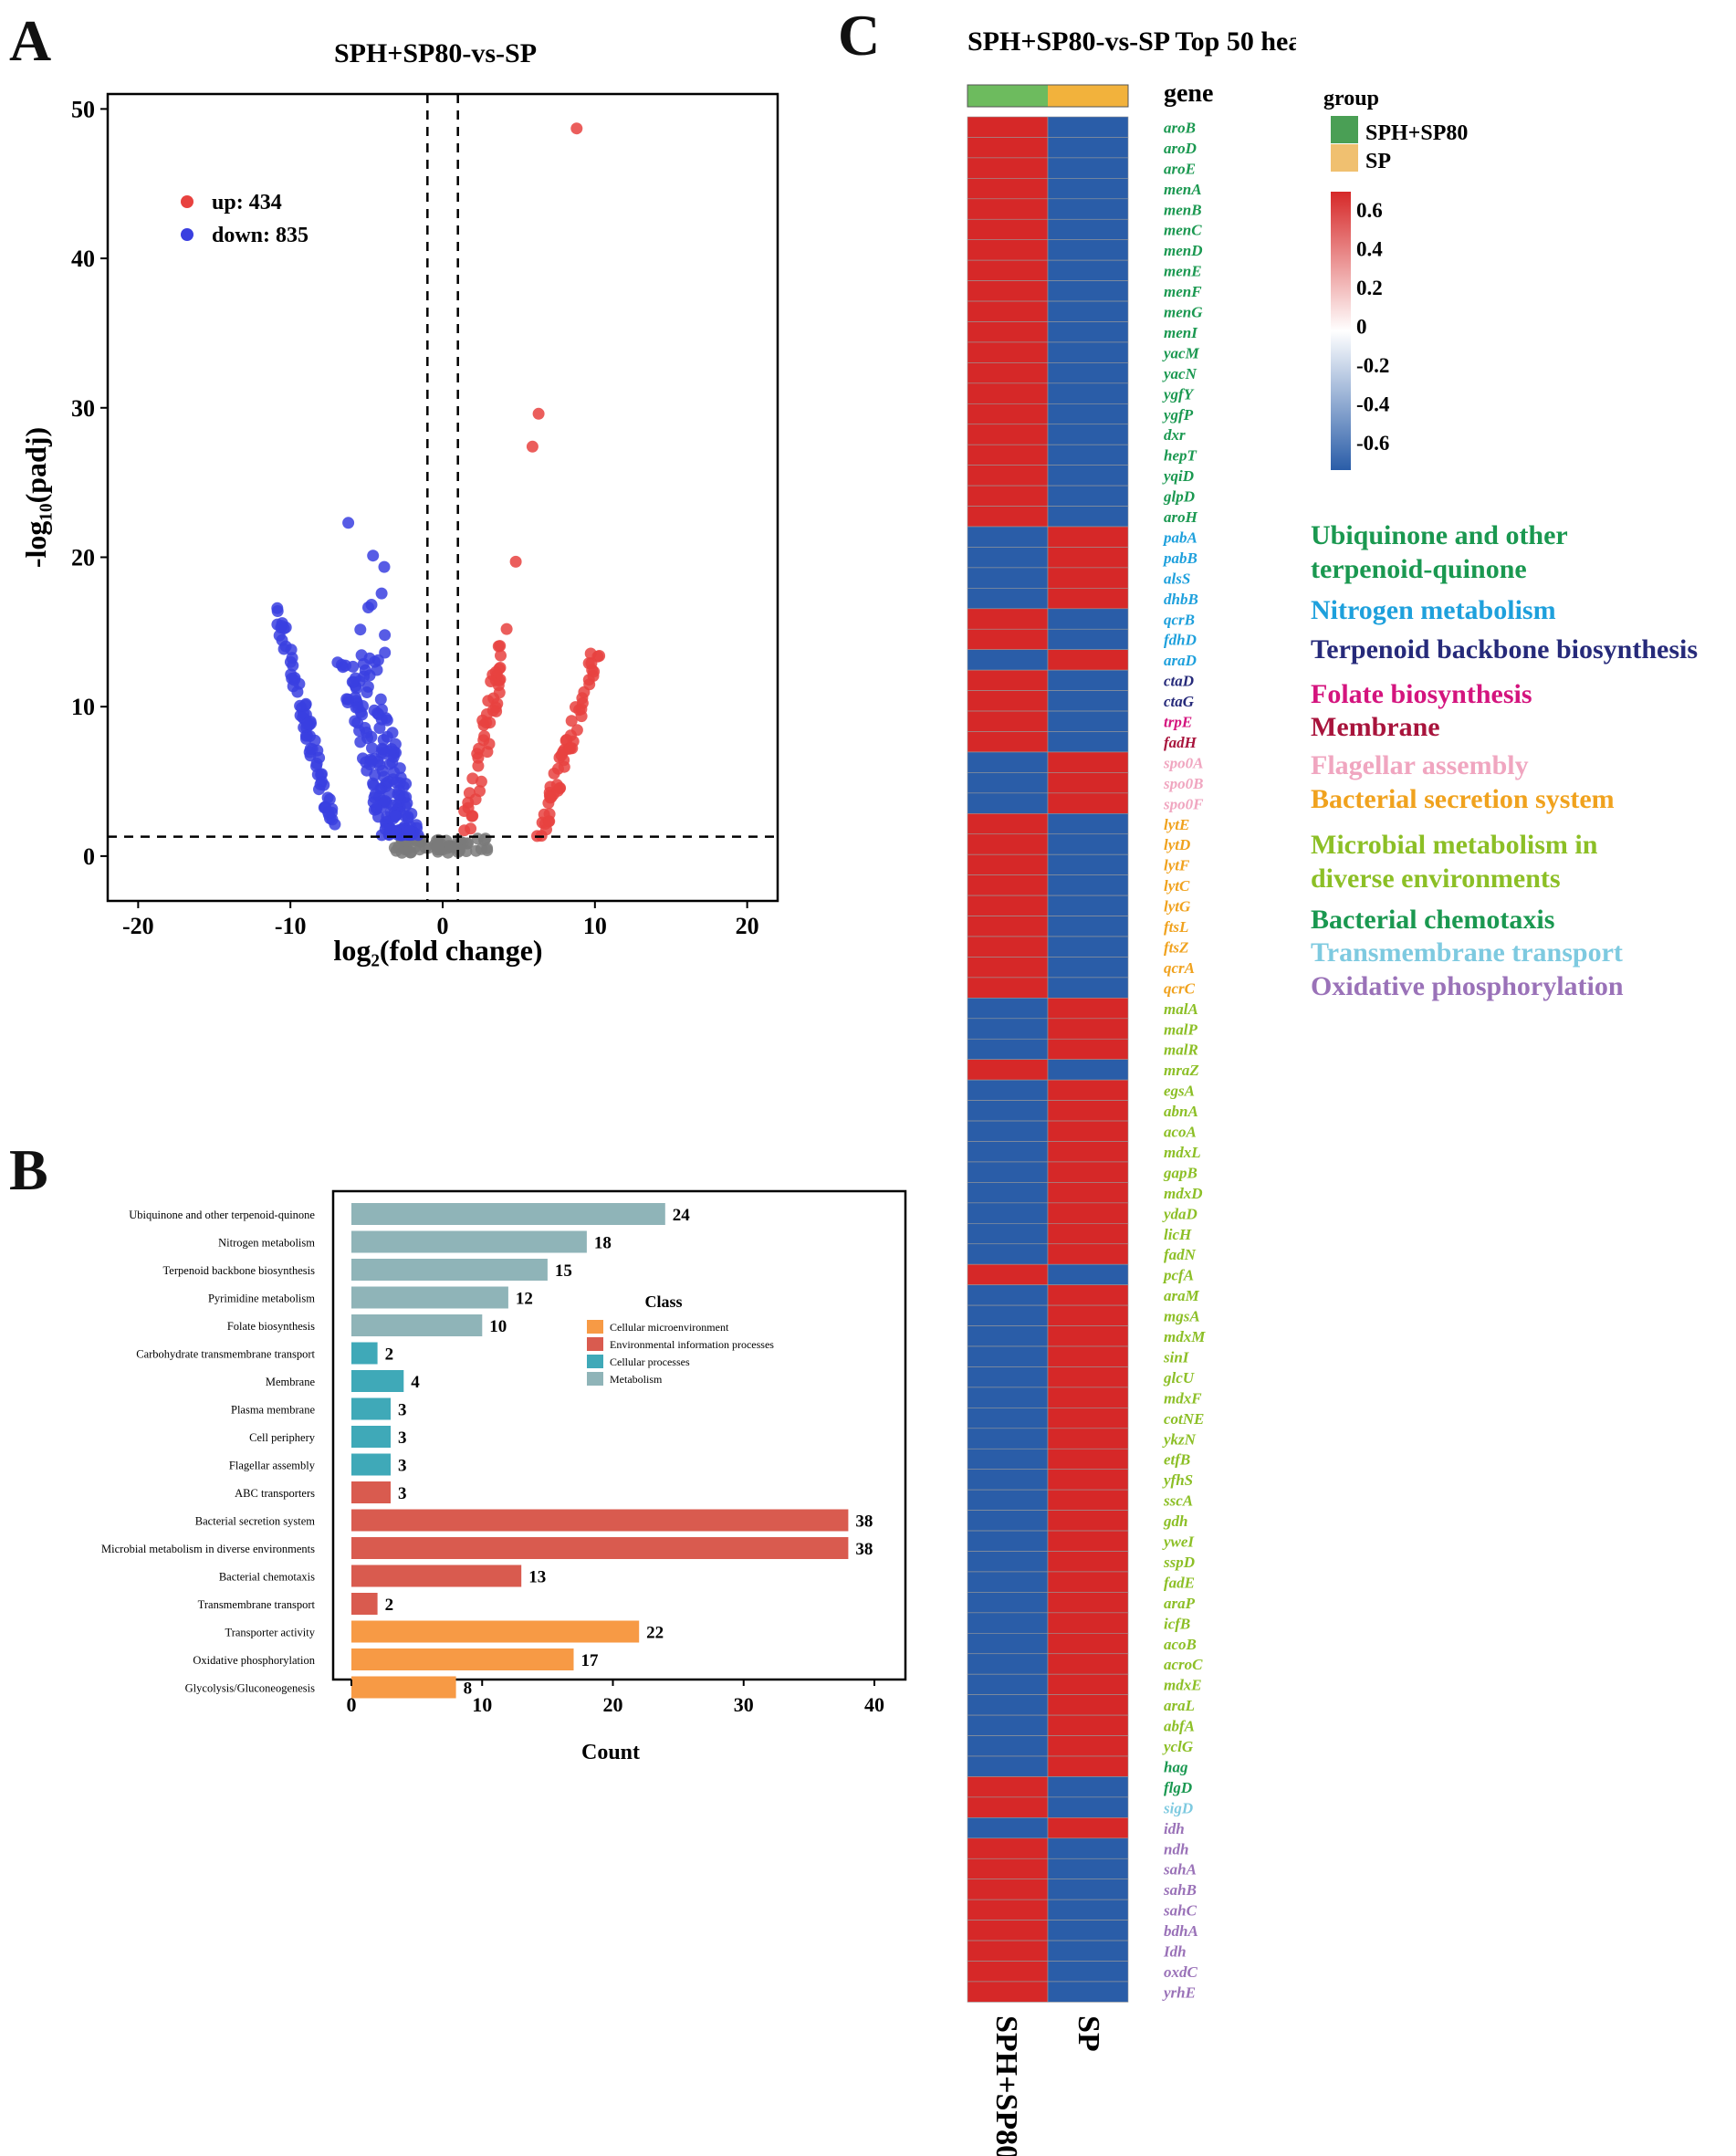 Image resolution: width=1736 pixels, height=2156 pixels. What do you see at coordinates (1181, 332) in the screenshot?
I see `heatmap-gene-label: menI` at bounding box center [1181, 332].